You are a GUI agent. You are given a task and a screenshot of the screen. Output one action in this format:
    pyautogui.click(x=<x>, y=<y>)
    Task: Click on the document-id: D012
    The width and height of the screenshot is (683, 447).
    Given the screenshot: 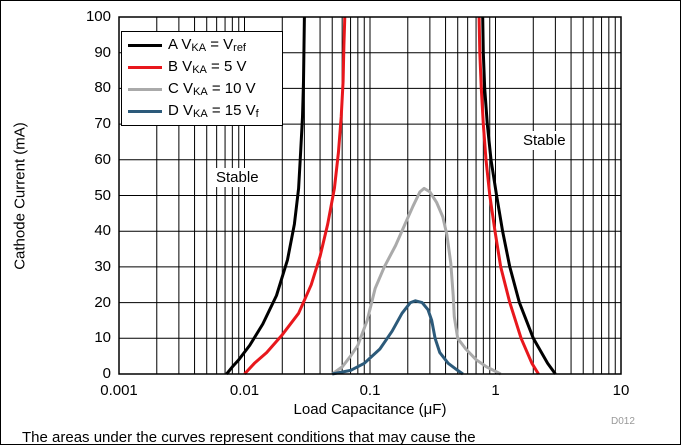 What is the action you would take?
    pyautogui.click(x=623, y=421)
    